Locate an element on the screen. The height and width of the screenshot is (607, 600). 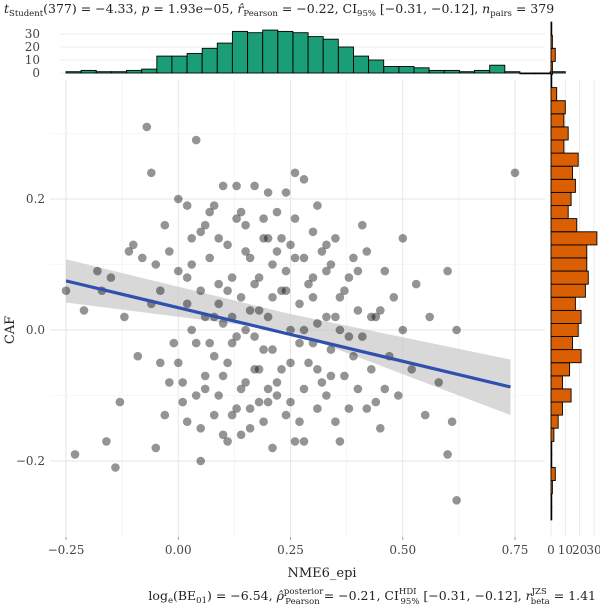
regression-line is located at coordinates (288, 334).